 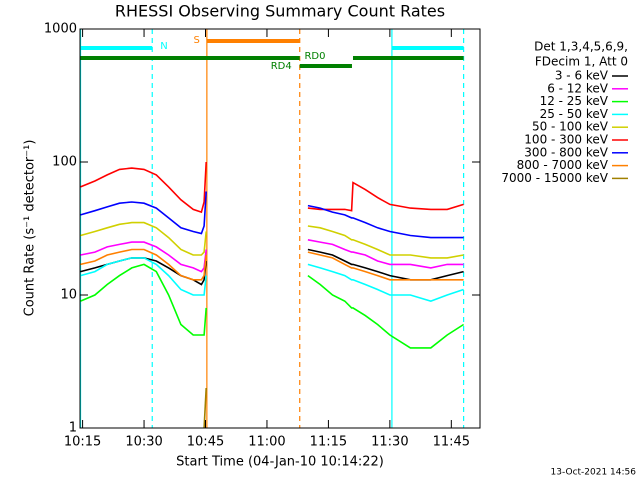 I want to click on state-label: N, so click(x=163, y=46).